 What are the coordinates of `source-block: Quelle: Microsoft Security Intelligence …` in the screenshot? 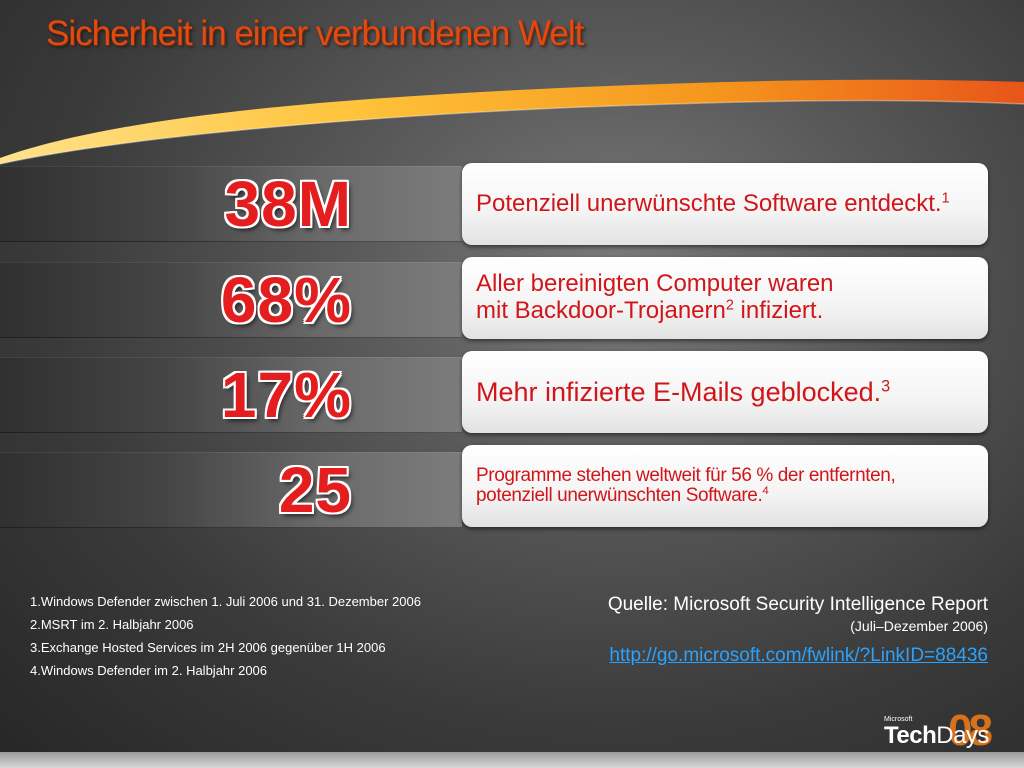 It's located at (798, 630).